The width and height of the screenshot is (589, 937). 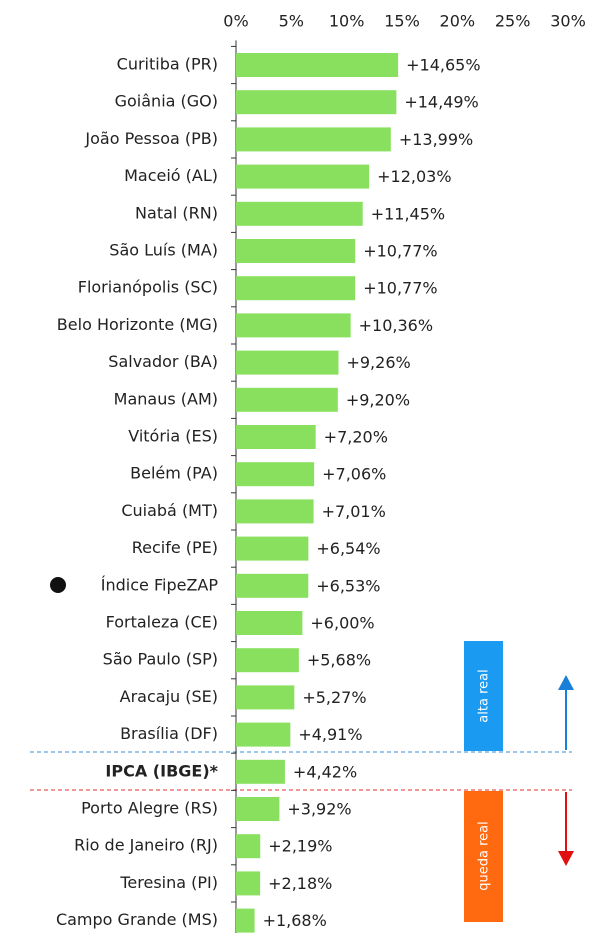 I want to click on value-label: +13,99%, so click(x=436, y=139).